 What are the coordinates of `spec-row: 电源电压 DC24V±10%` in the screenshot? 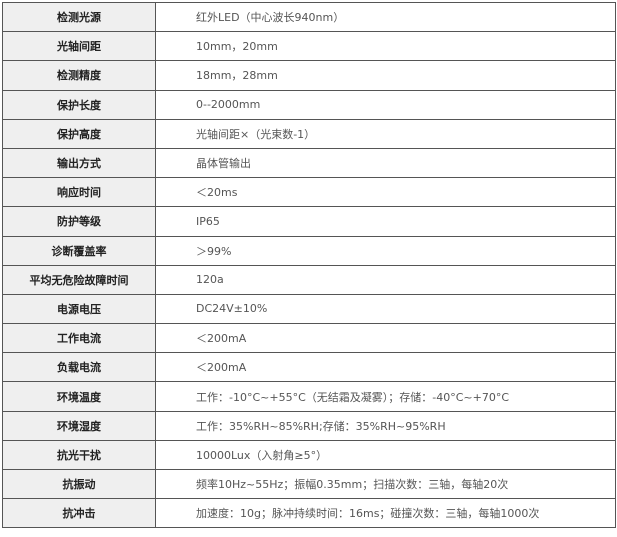 It's located at (309, 309).